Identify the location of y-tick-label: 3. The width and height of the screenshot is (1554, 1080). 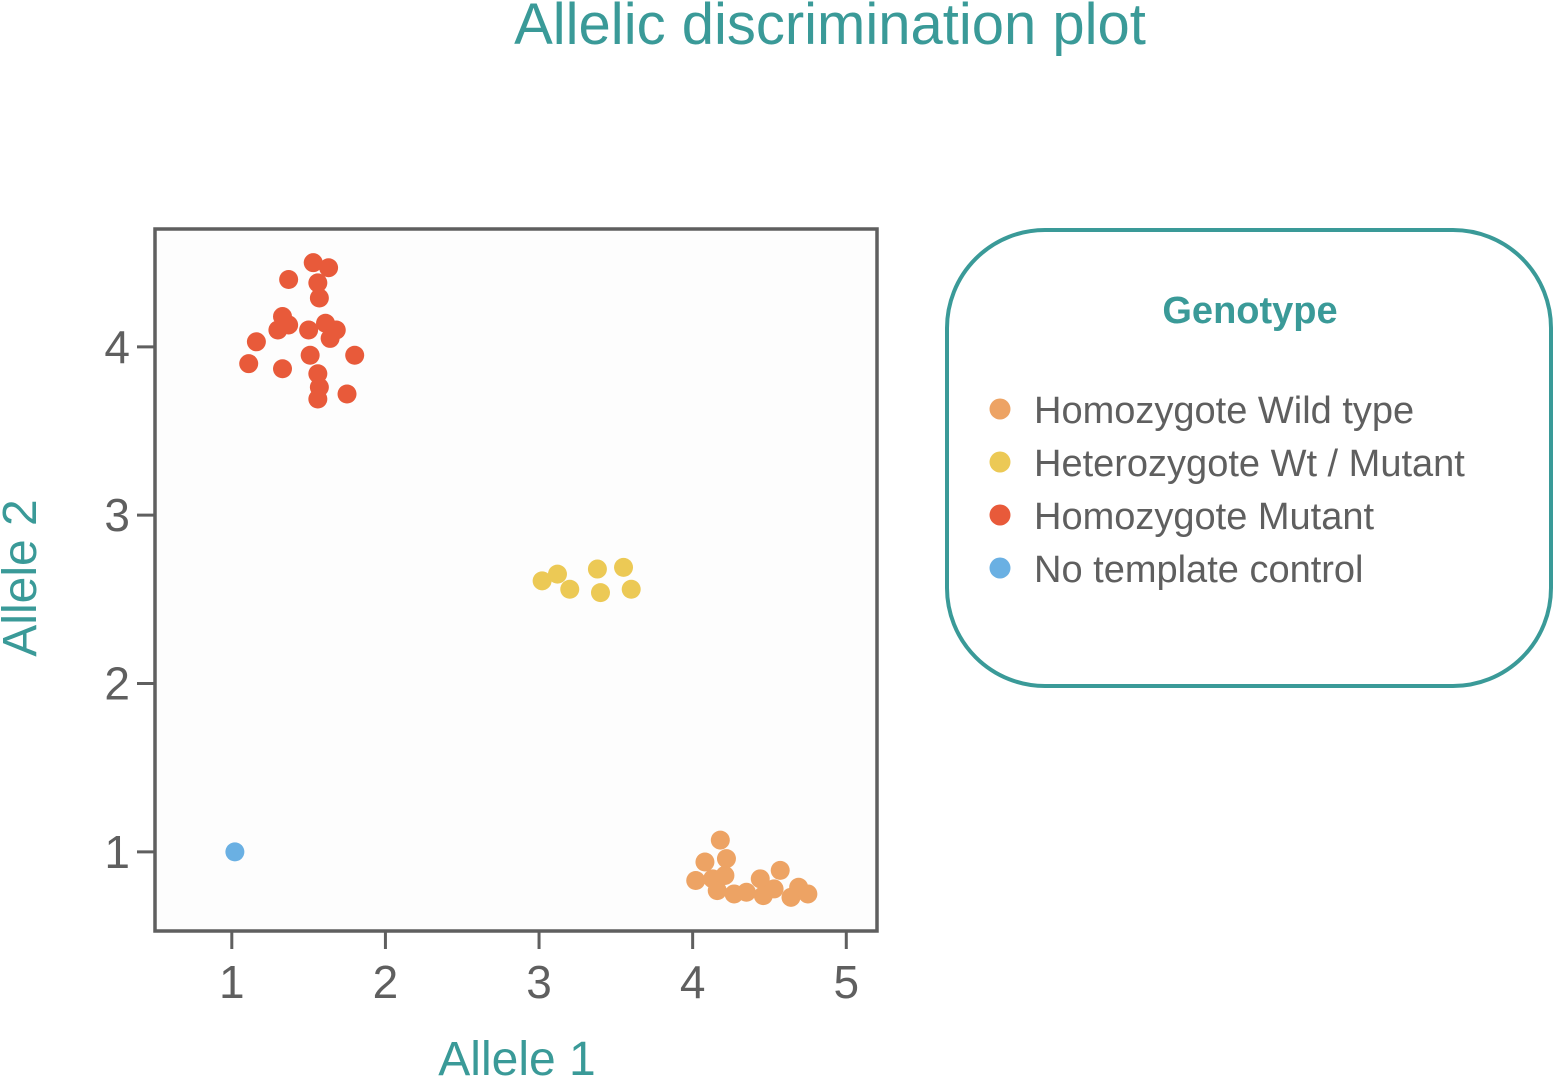
(117, 515).